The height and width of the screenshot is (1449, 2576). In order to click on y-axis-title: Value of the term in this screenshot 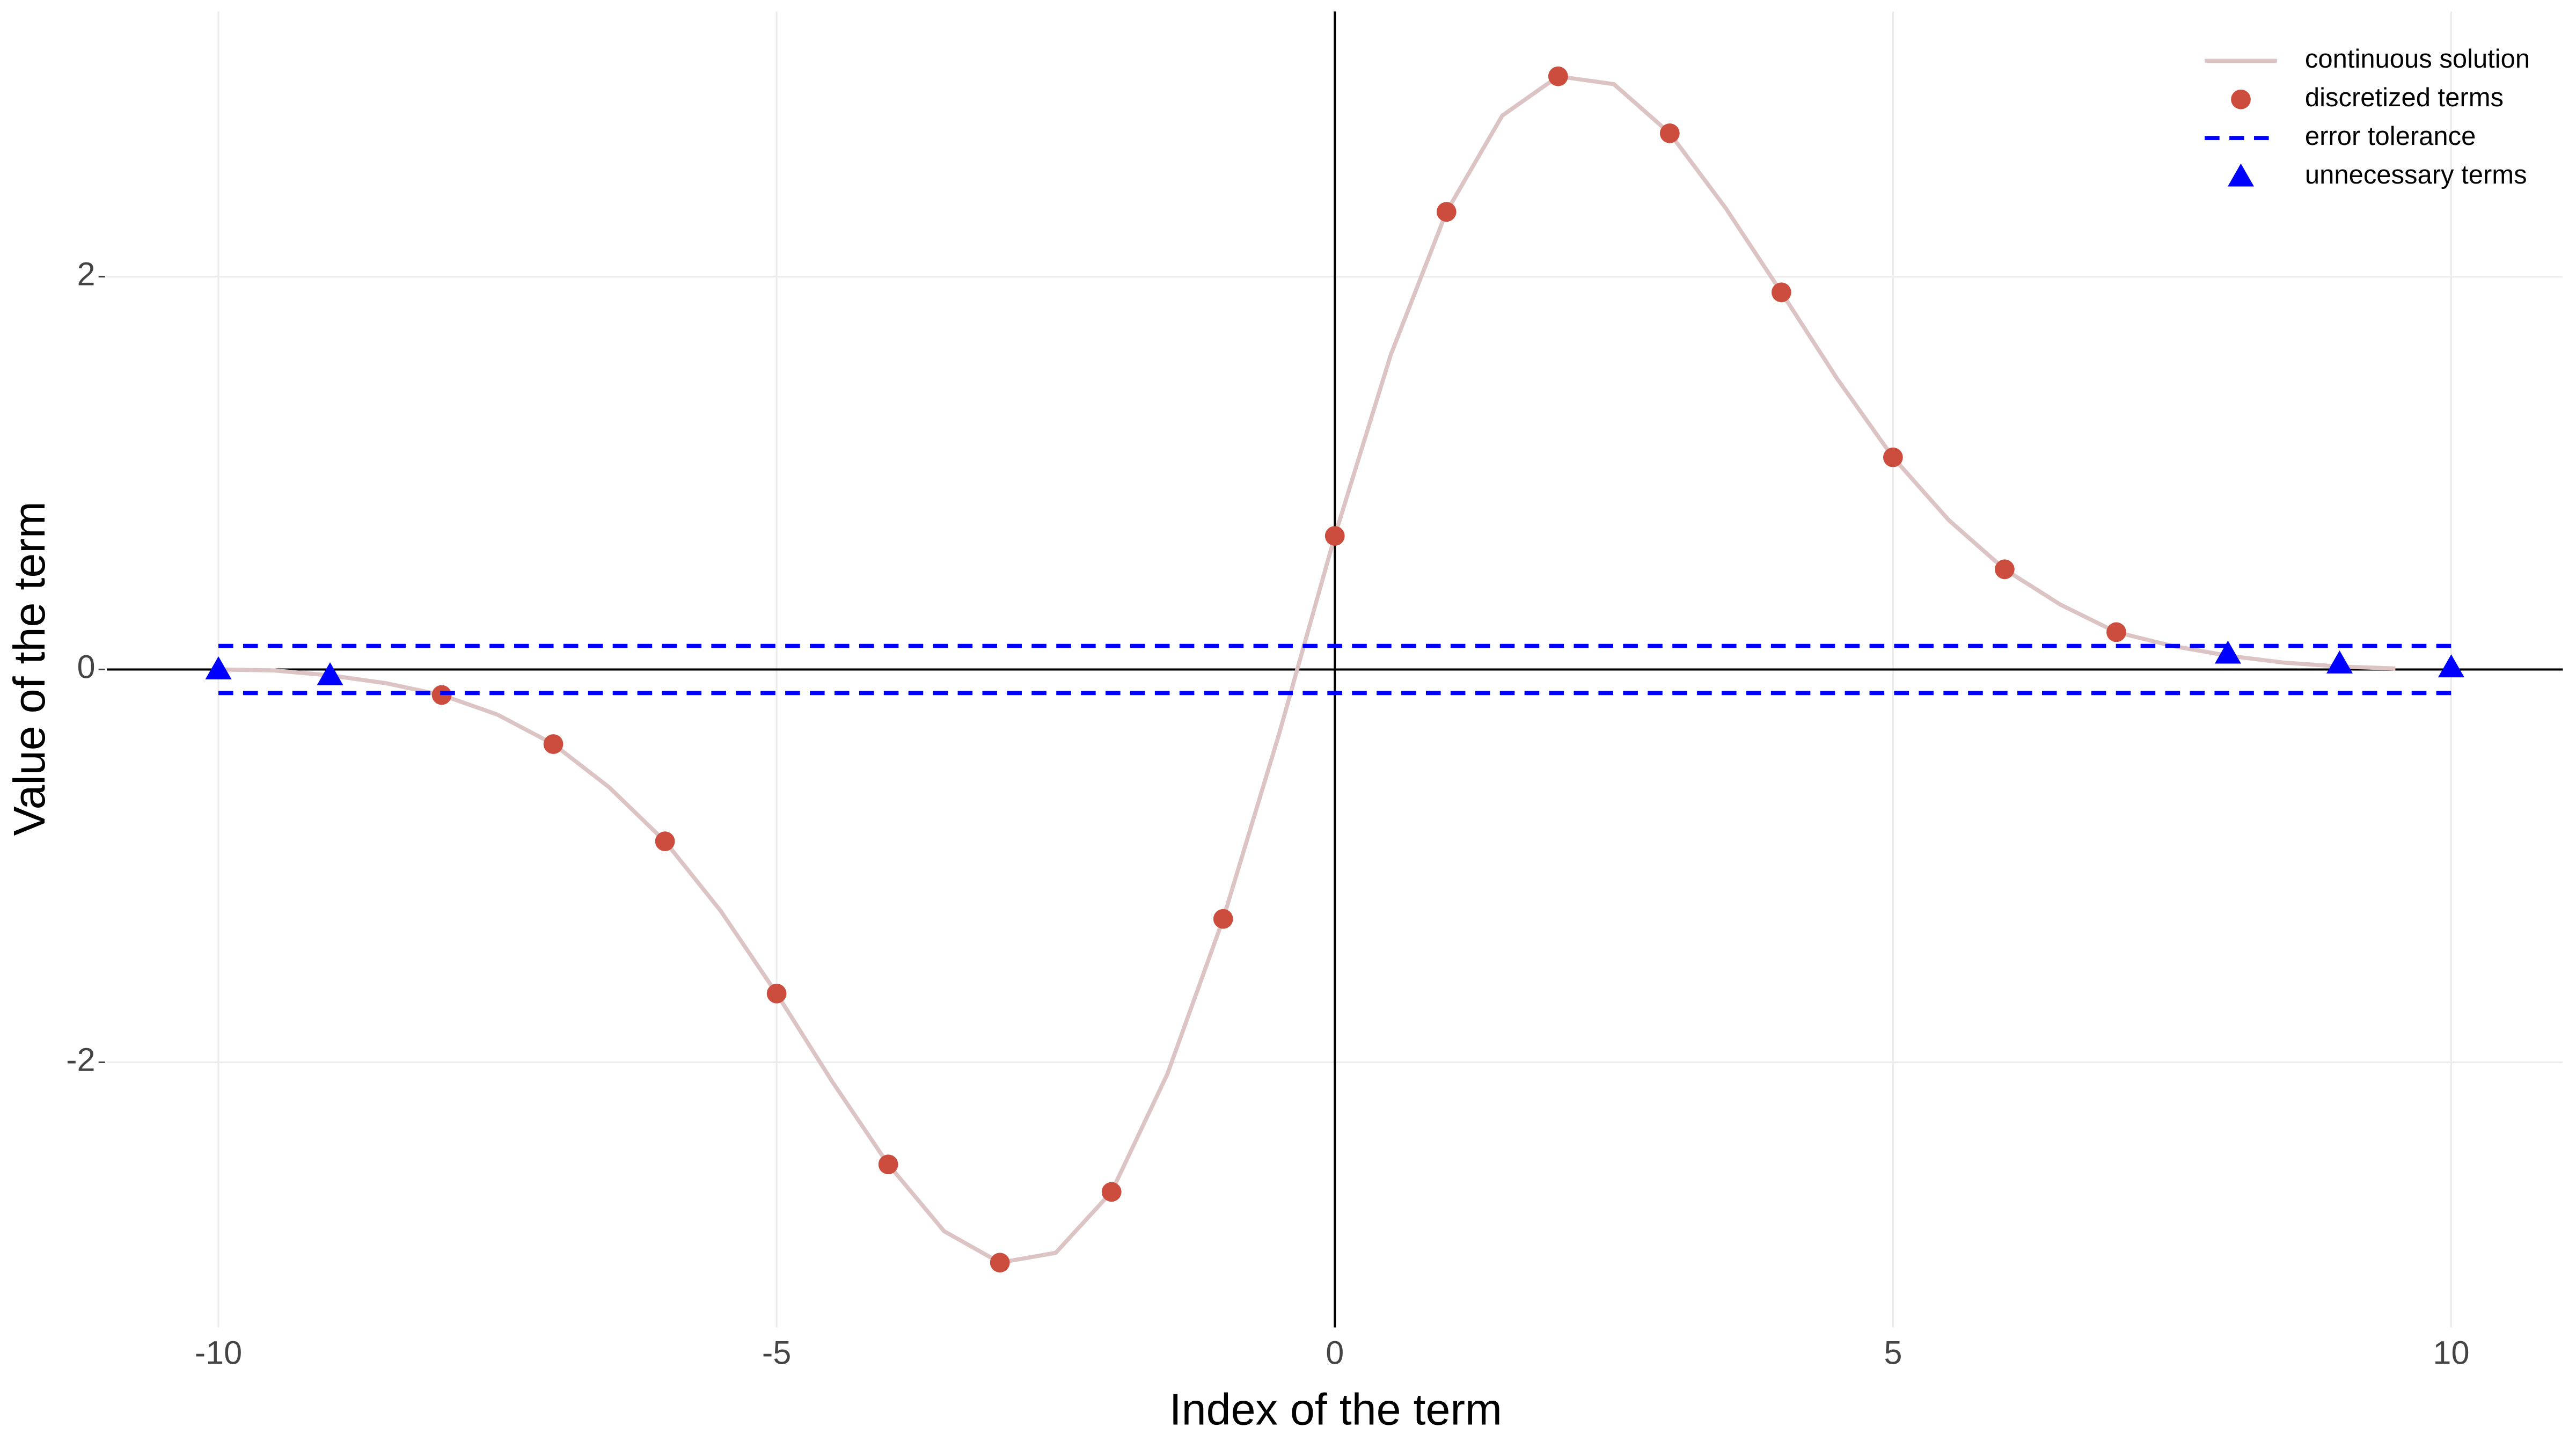, I will do `click(29, 668)`.